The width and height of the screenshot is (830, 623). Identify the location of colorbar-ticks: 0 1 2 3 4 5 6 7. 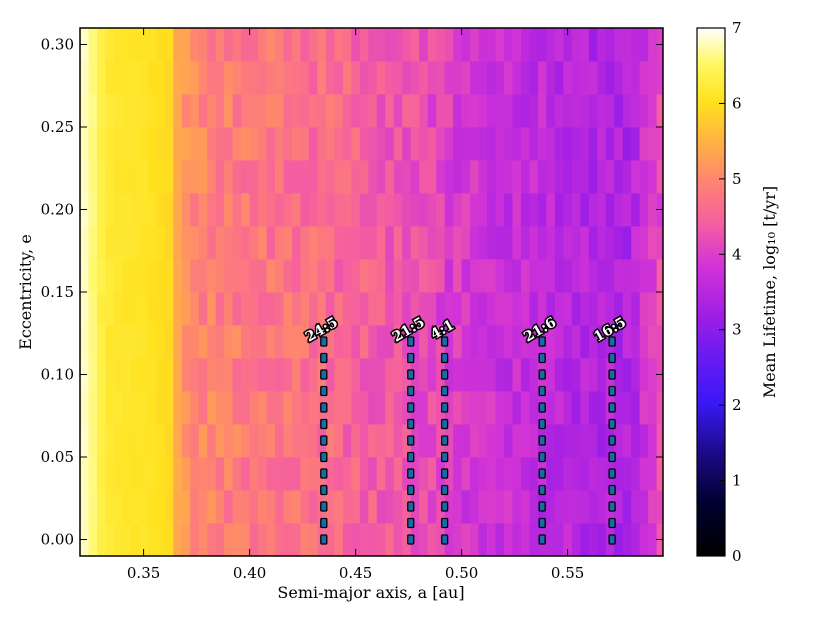
(730, 292).